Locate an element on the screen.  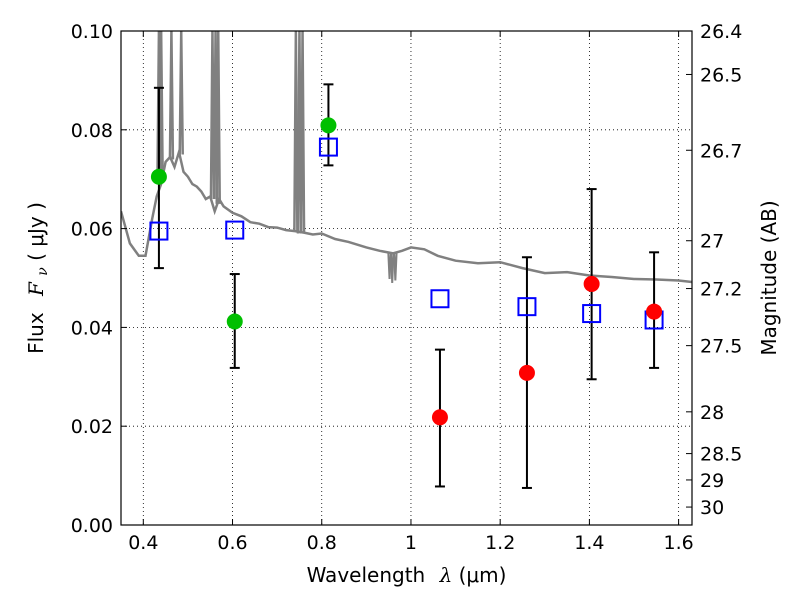
x-axis-label-var: λ is located at coordinates (446, 575).